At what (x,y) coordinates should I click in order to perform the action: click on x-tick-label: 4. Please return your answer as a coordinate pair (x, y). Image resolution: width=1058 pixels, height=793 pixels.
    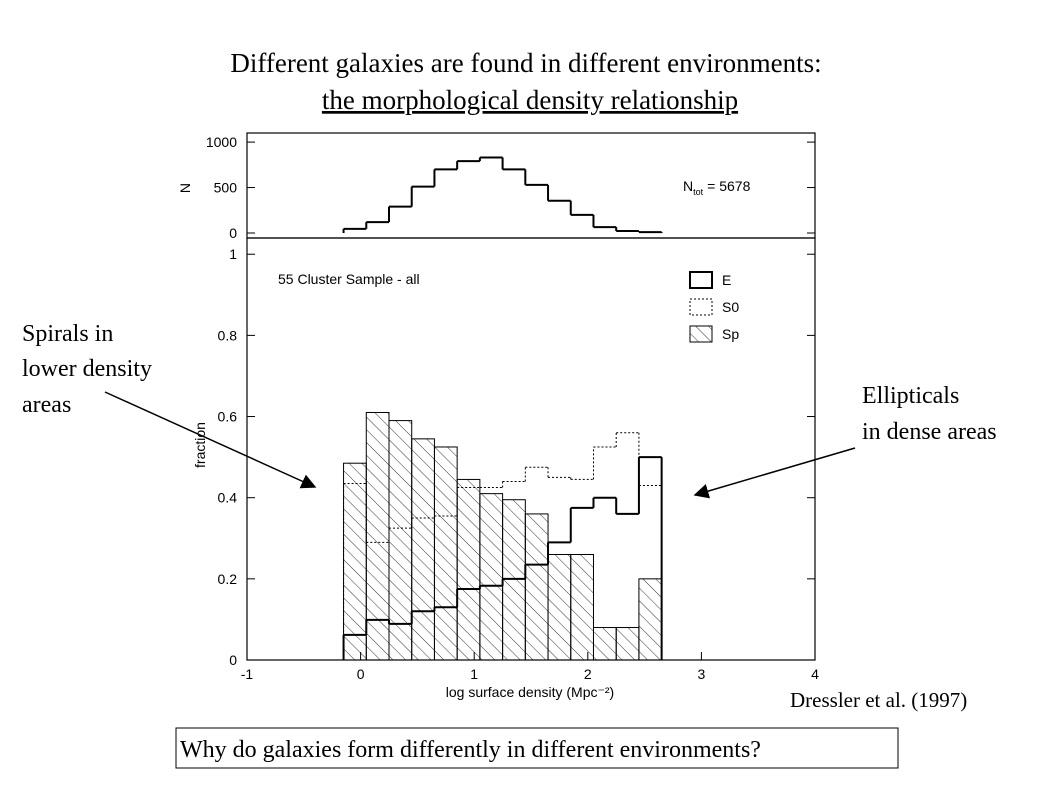
    Looking at the image, I should click on (815, 674).